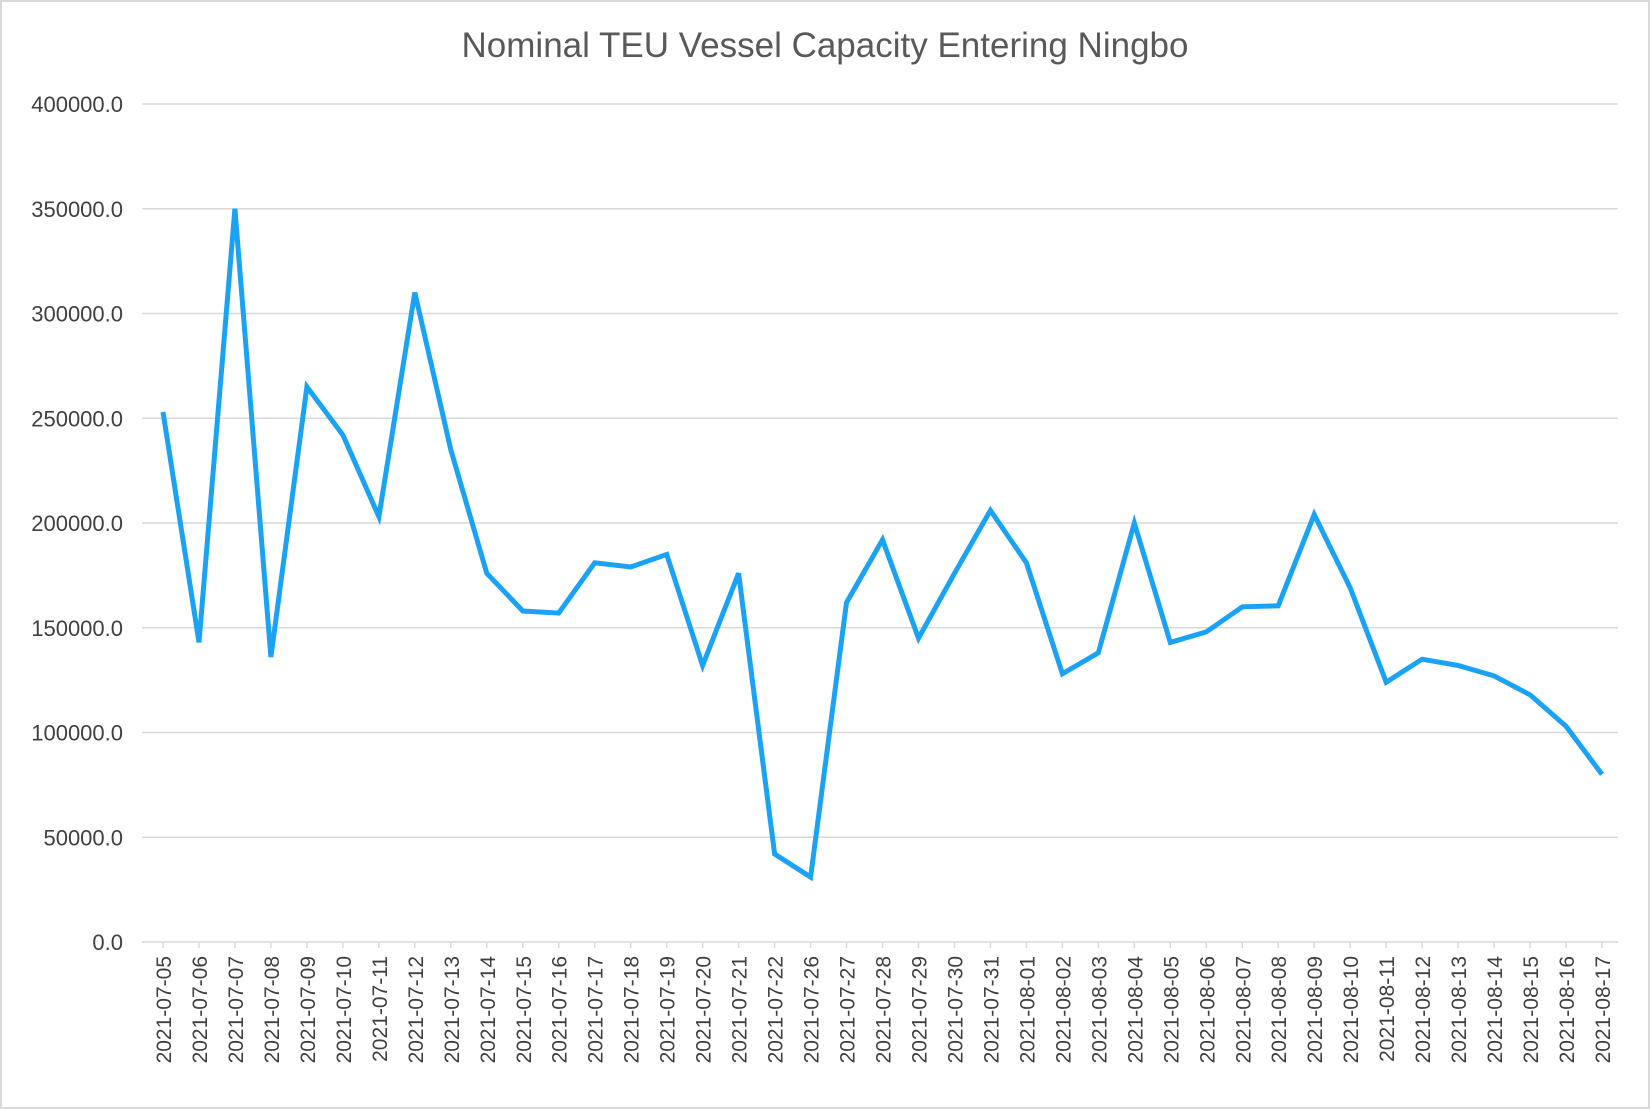 Image resolution: width=1650 pixels, height=1109 pixels. Describe the element at coordinates (1279, 1009) in the screenshot. I see `x-tick-label: 2021-08-08` at that location.